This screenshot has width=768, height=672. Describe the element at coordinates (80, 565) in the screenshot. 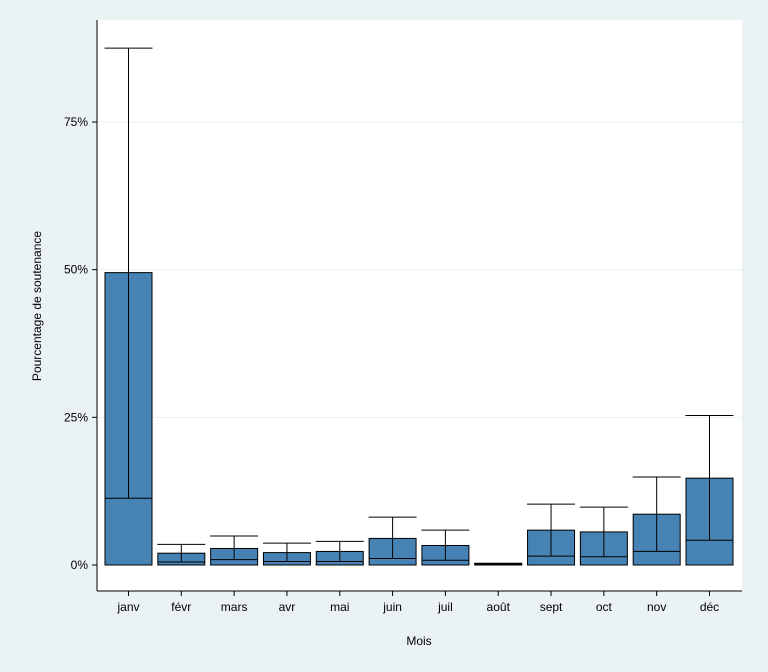

I see `y-tick-label: 0%` at that location.